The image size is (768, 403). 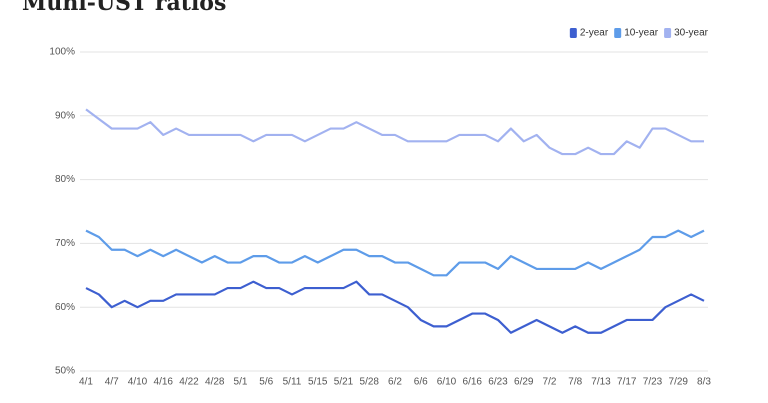 What do you see at coordinates (395, 382) in the screenshot?
I see `x-tick-label: 6/2` at bounding box center [395, 382].